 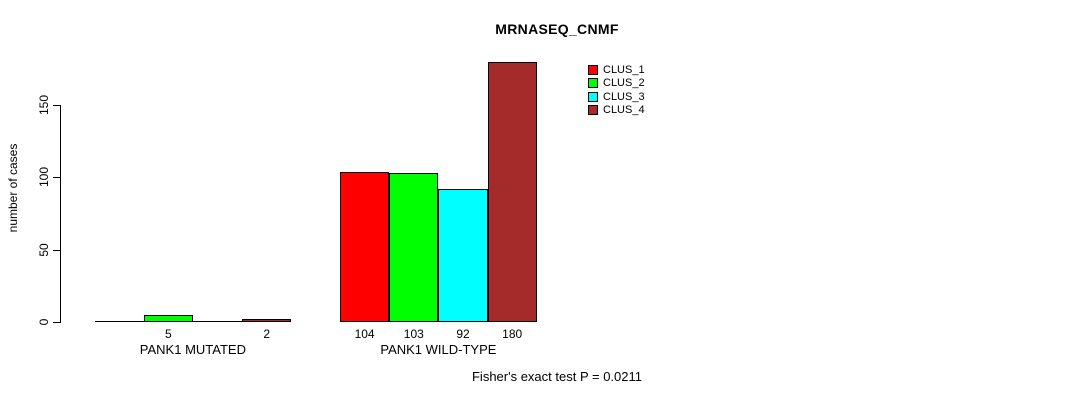 I want to click on legend-label: CLUS_3, so click(x=624, y=96).